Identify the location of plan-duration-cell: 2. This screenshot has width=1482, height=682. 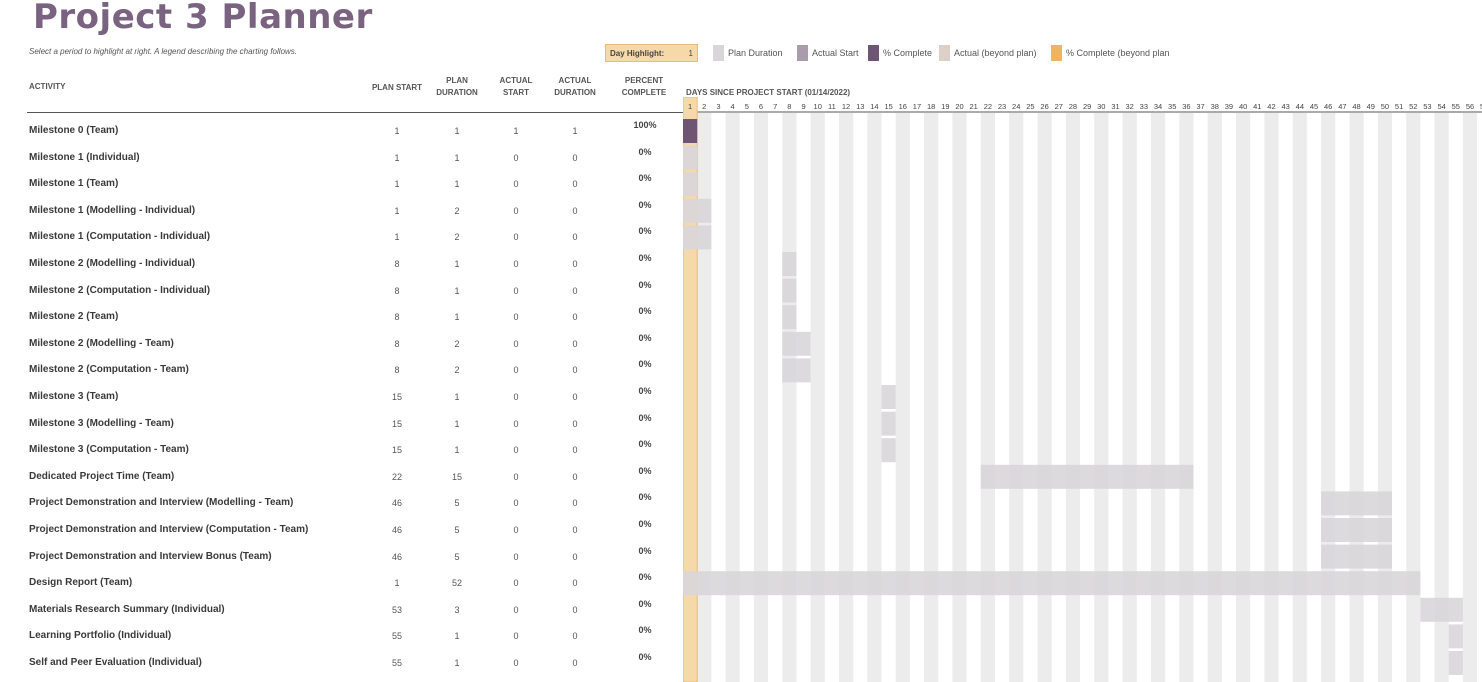
(457, 210).